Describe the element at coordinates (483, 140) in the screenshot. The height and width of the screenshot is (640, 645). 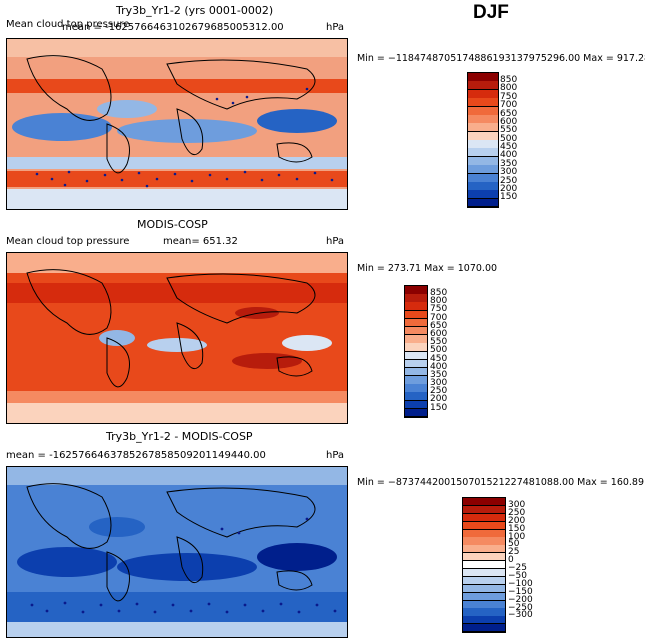
I see `panel-1-colorbar` at that location.